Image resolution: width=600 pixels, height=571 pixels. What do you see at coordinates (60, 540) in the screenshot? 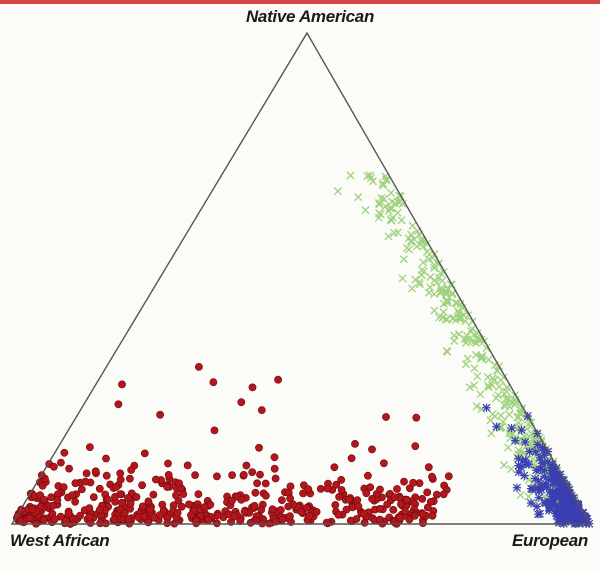
I see `vertex-label-west-african: West African` at bounding box center [60, 540].